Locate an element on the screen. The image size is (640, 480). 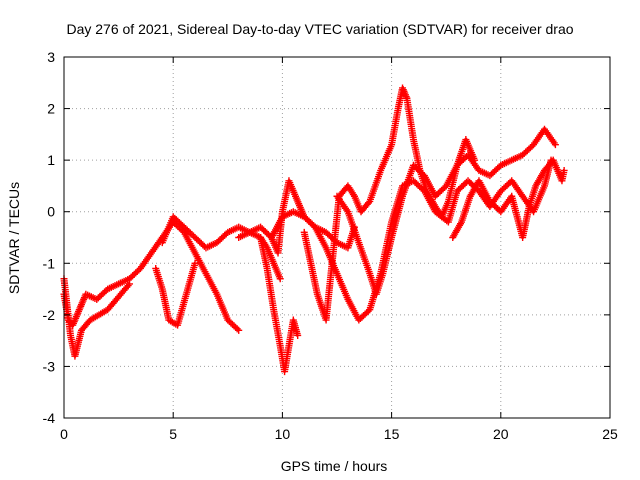
x-tick-label: 5 is located at coordinates (173, 434).